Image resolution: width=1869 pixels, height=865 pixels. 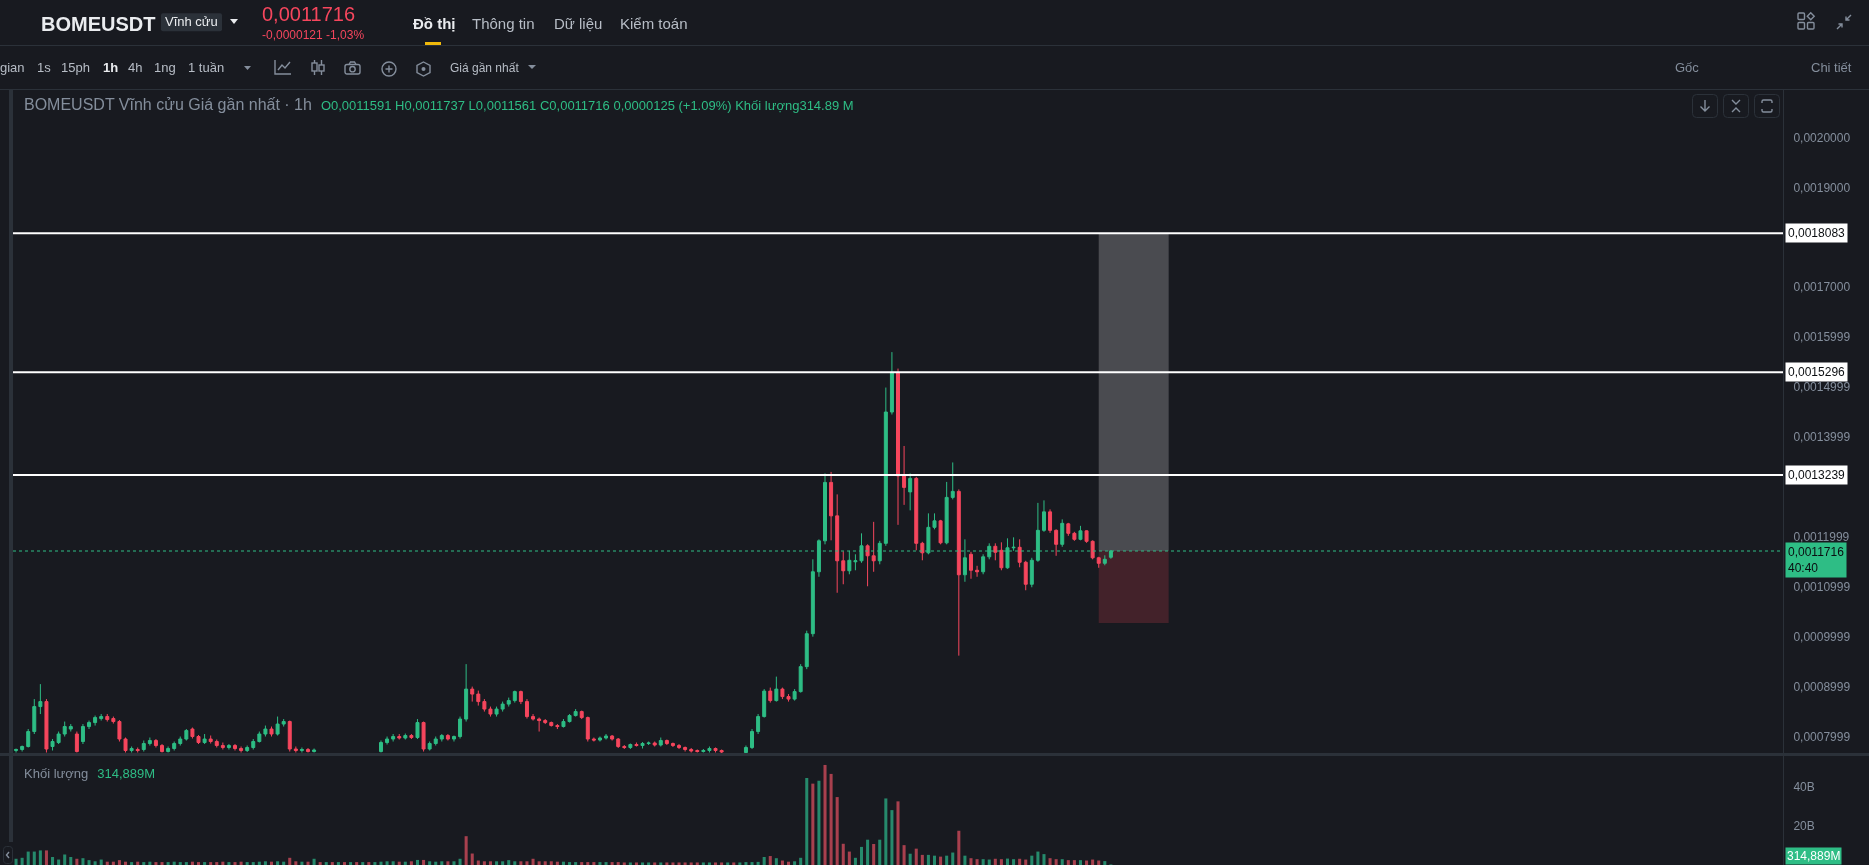 What do you see at coordinates (75, 68) in the screenshot?
I see `text: 15ph` at bounding box center [75, 68].